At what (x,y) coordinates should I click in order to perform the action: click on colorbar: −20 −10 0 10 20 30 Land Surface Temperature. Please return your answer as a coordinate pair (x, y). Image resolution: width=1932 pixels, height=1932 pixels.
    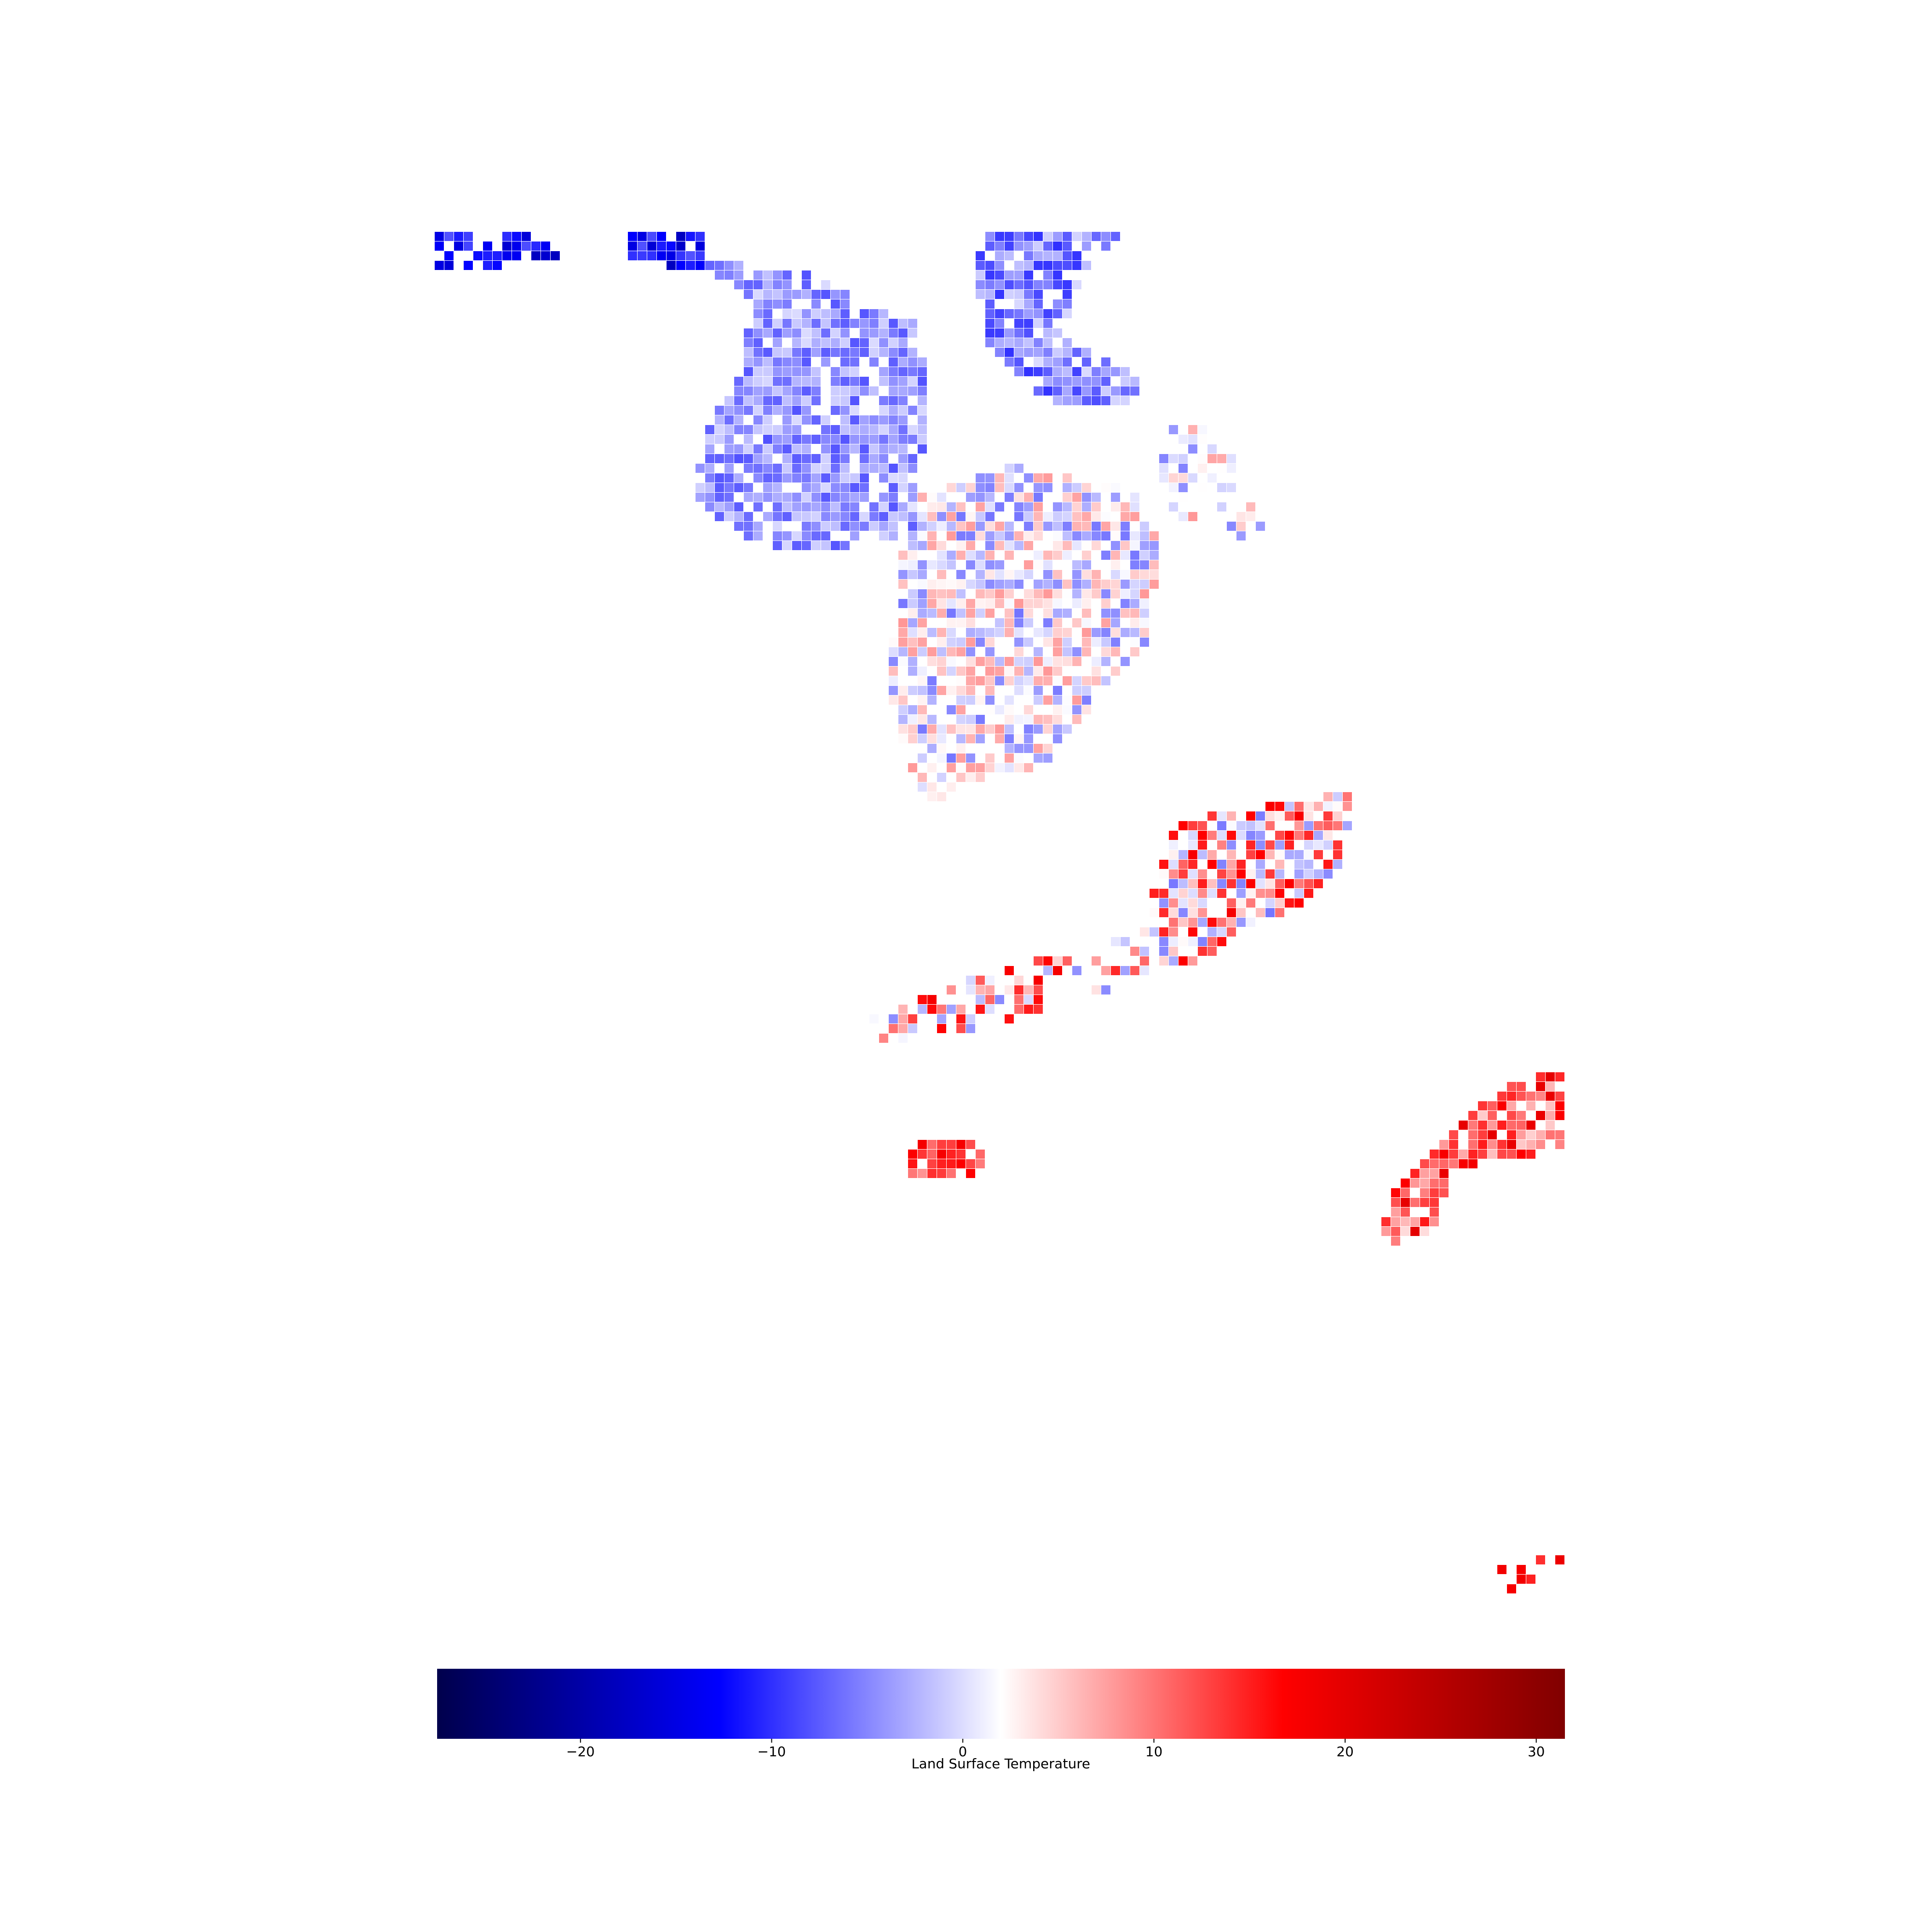
    Looking at the image, I should click on (1001, 1720).